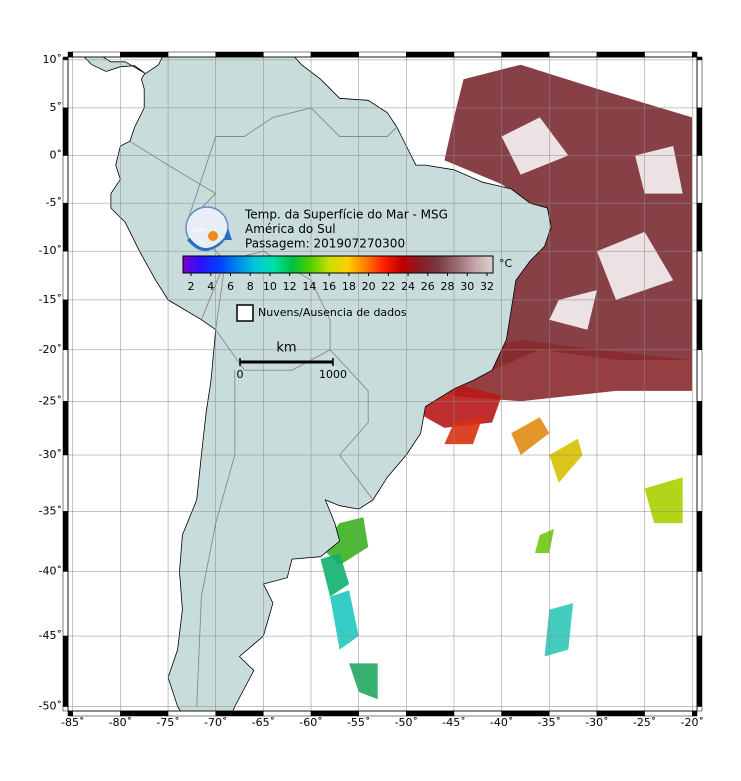  What do you see at coordinates (338, 264) in the screenshot?
I see `colorbar` at bounding box center [338, 264].